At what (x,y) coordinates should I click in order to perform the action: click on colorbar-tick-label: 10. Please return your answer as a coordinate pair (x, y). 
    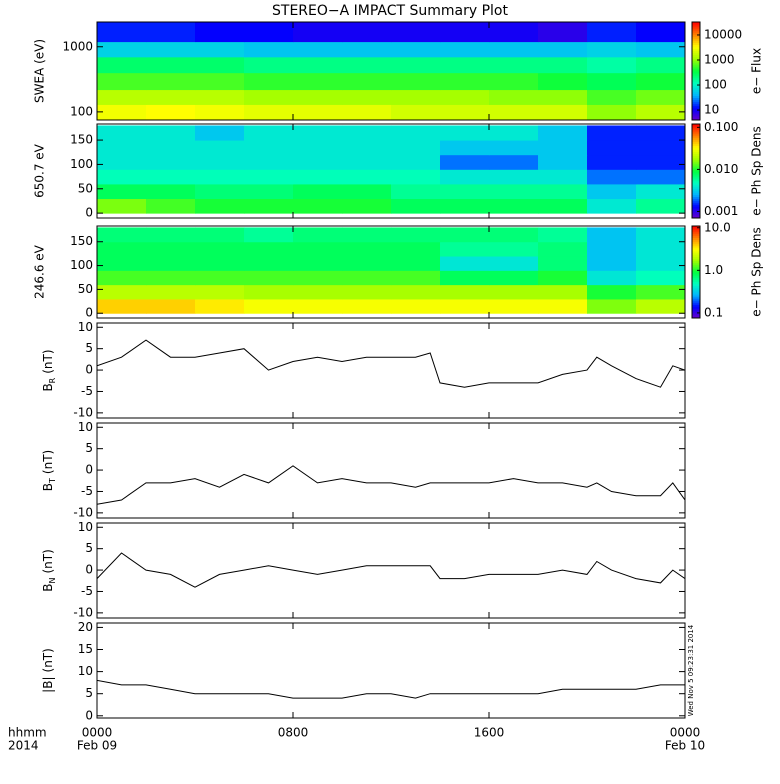
    Looking at the image, I should click on (711, 110).